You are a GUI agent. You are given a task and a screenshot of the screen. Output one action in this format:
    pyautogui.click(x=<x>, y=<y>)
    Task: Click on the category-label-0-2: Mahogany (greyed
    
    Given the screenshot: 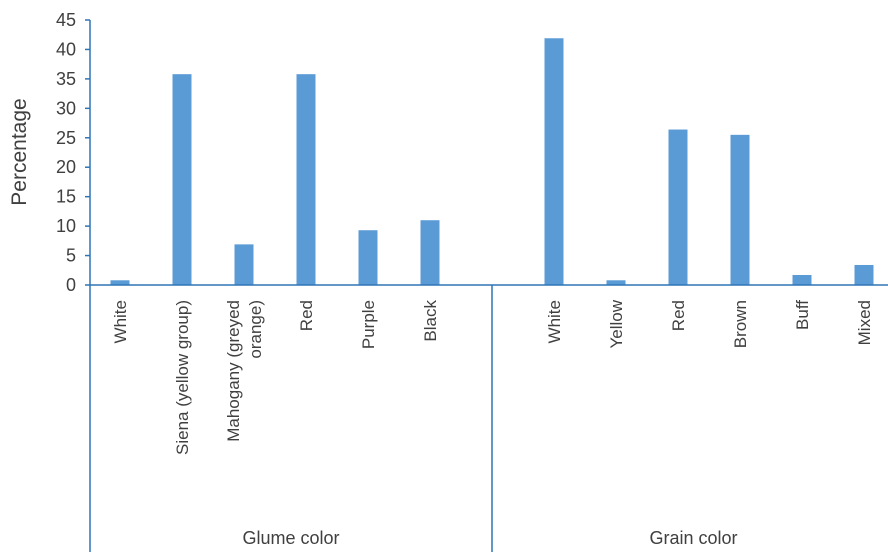 What is the action you would take?
    pyautogui.click(x=233, y=371)
    